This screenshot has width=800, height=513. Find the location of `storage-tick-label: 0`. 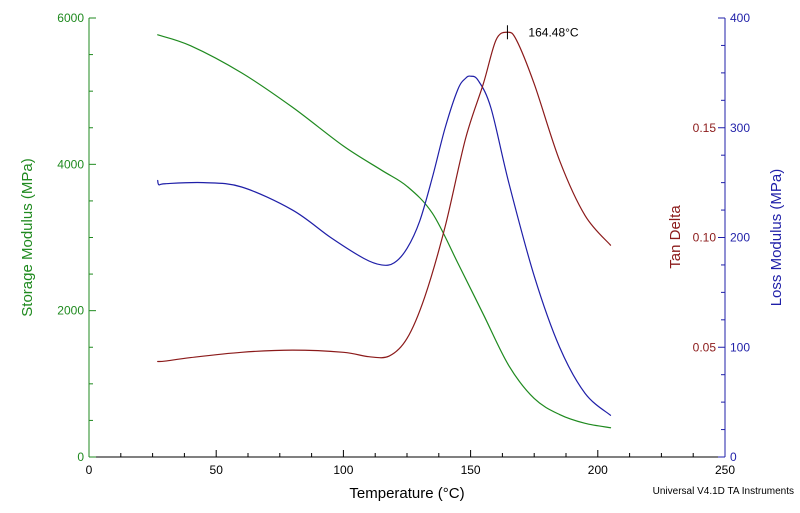

storage-tick-label: 0 is located at coordinates (80, 457).